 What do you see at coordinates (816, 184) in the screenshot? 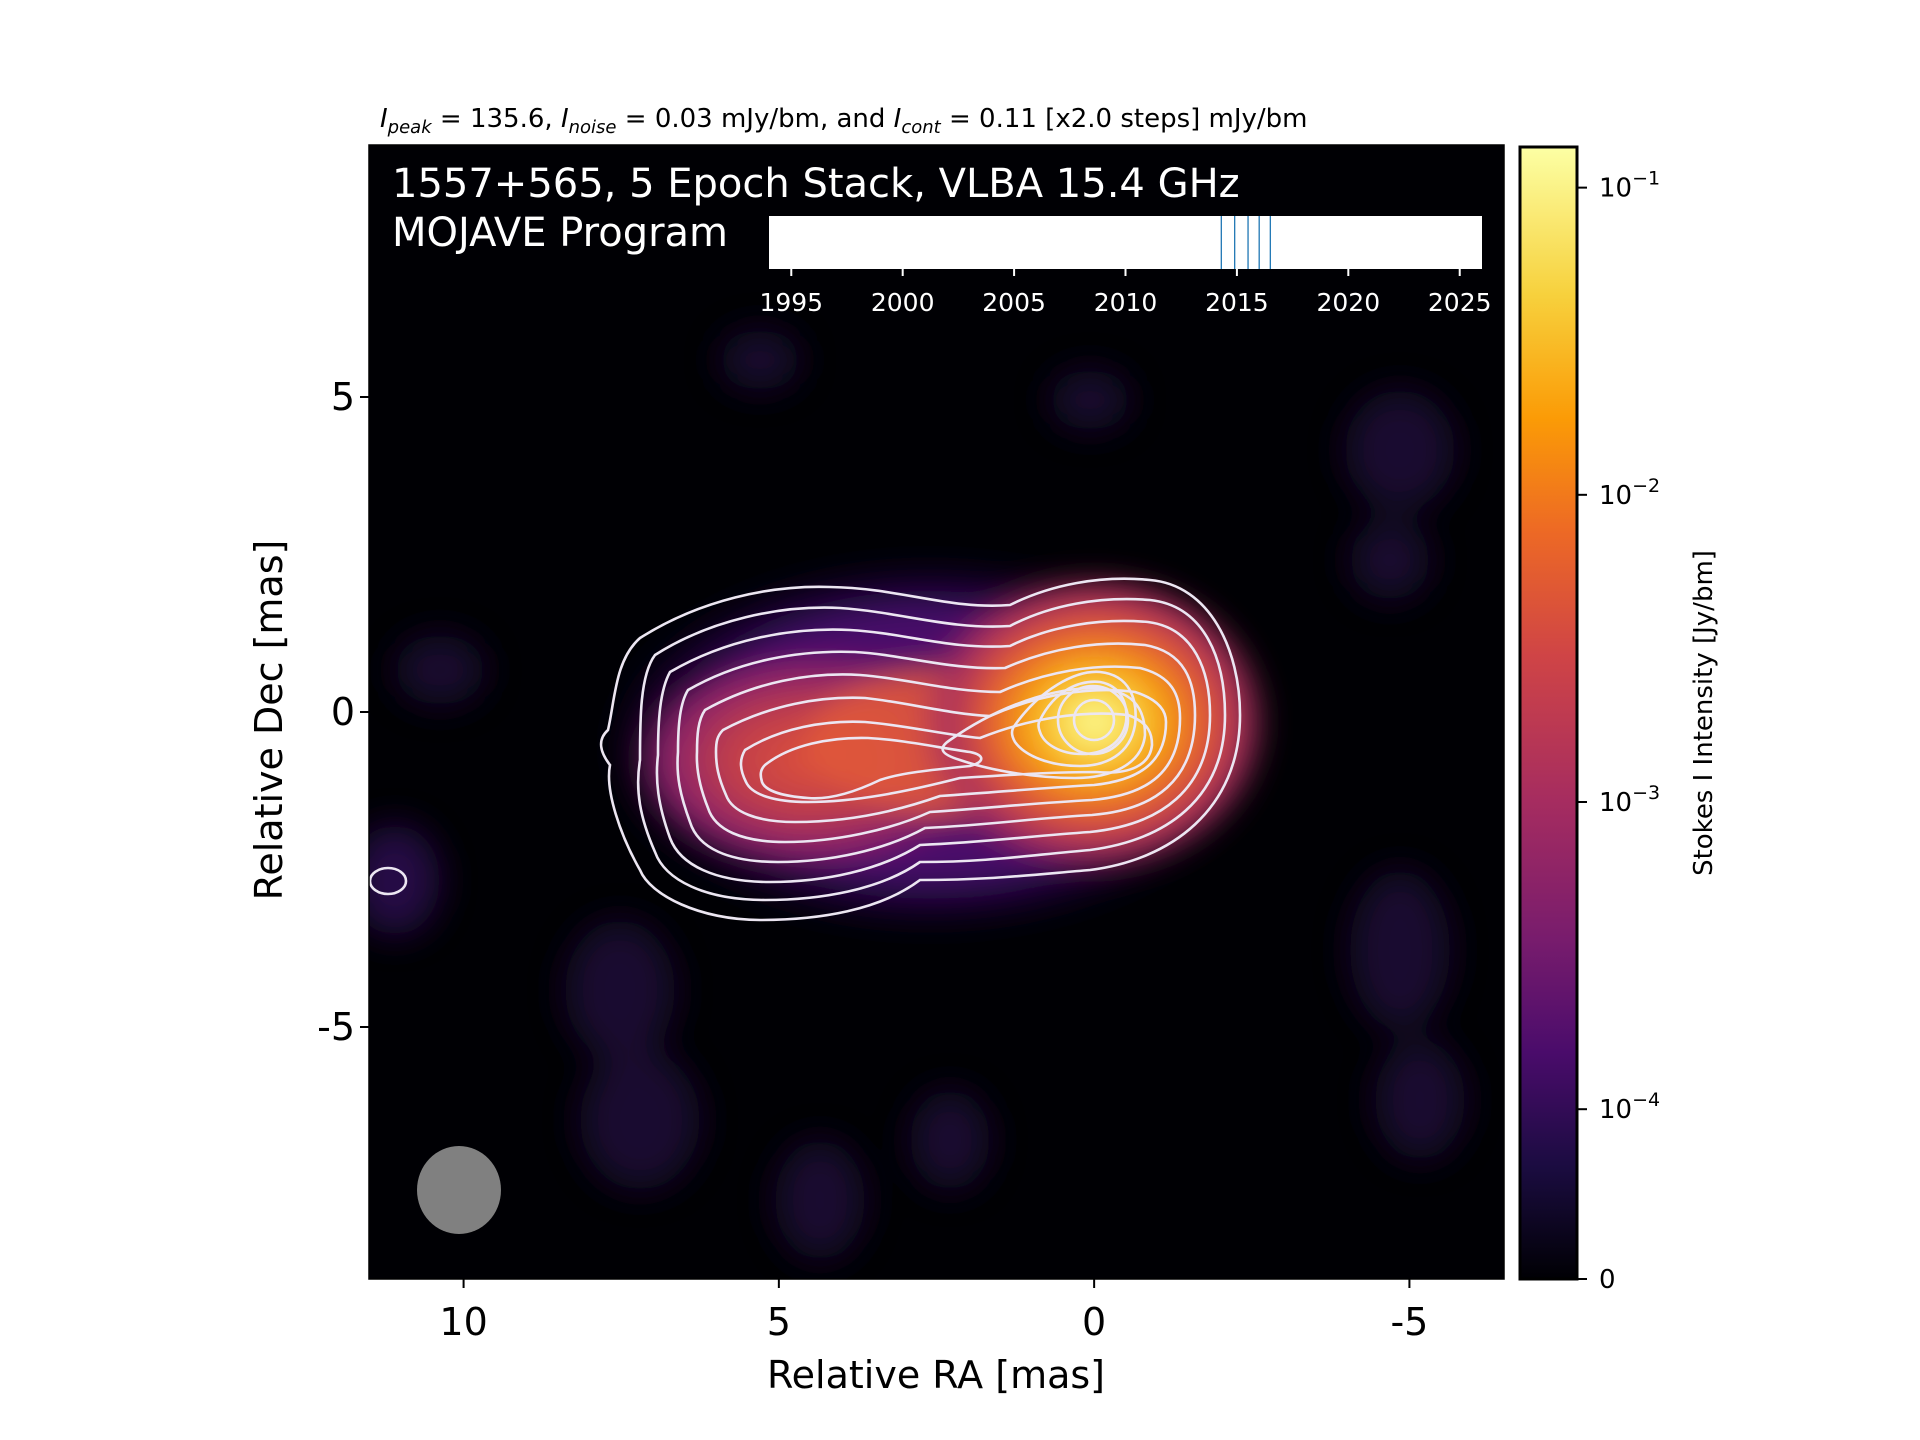
I see `panel-title: 1557+565, 5 Epoch Stack, VLBA 15.4 GHz` at bounding box center [816, 184].